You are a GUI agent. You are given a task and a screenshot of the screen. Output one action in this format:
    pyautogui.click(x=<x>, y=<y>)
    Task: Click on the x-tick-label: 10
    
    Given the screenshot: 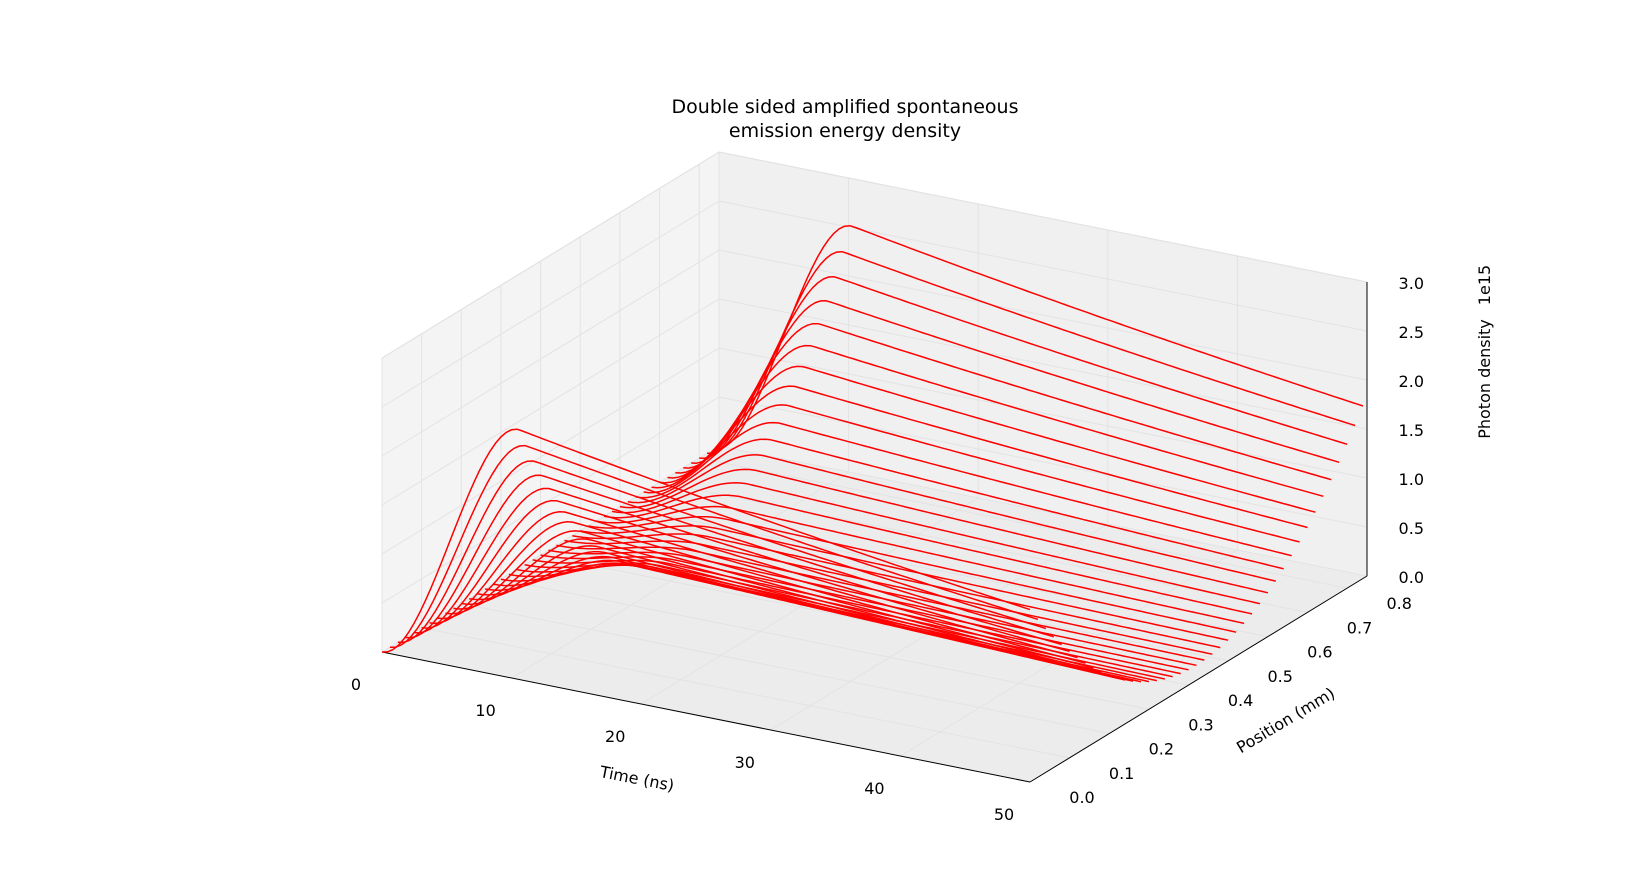 What is the action you would take?
    pyautogui.click(x=485, y=710)
    